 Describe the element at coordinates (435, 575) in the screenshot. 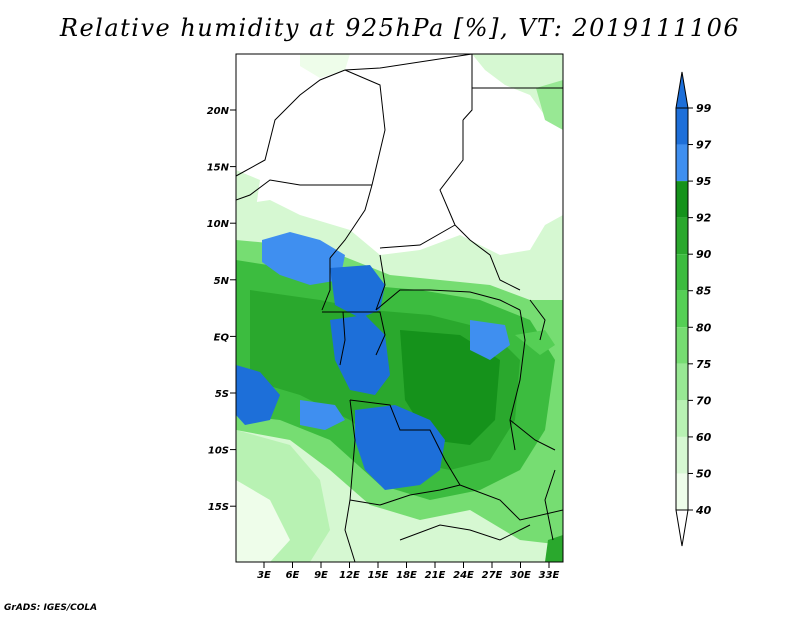

I see `lon-tick-label: 21E` at that location.